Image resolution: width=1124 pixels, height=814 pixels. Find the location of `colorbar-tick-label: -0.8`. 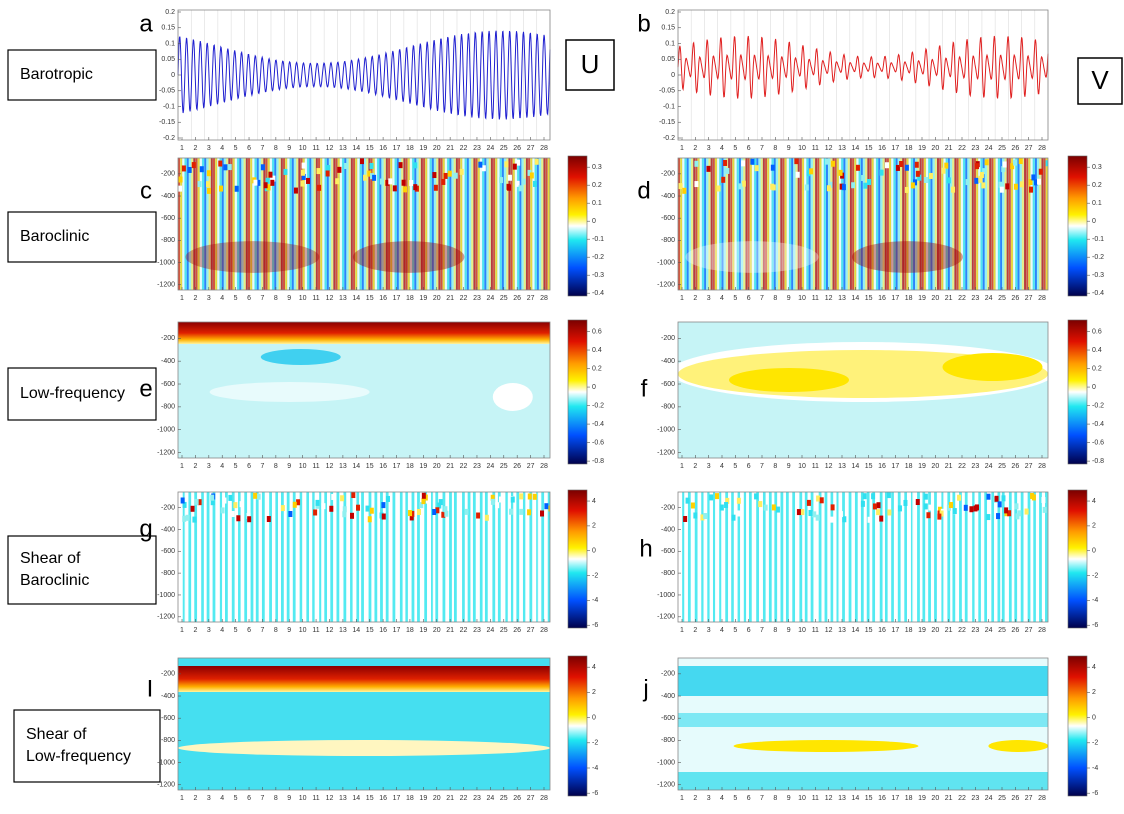

colorbar-tick-label: -0.8 is located at coordinates (598, 461).